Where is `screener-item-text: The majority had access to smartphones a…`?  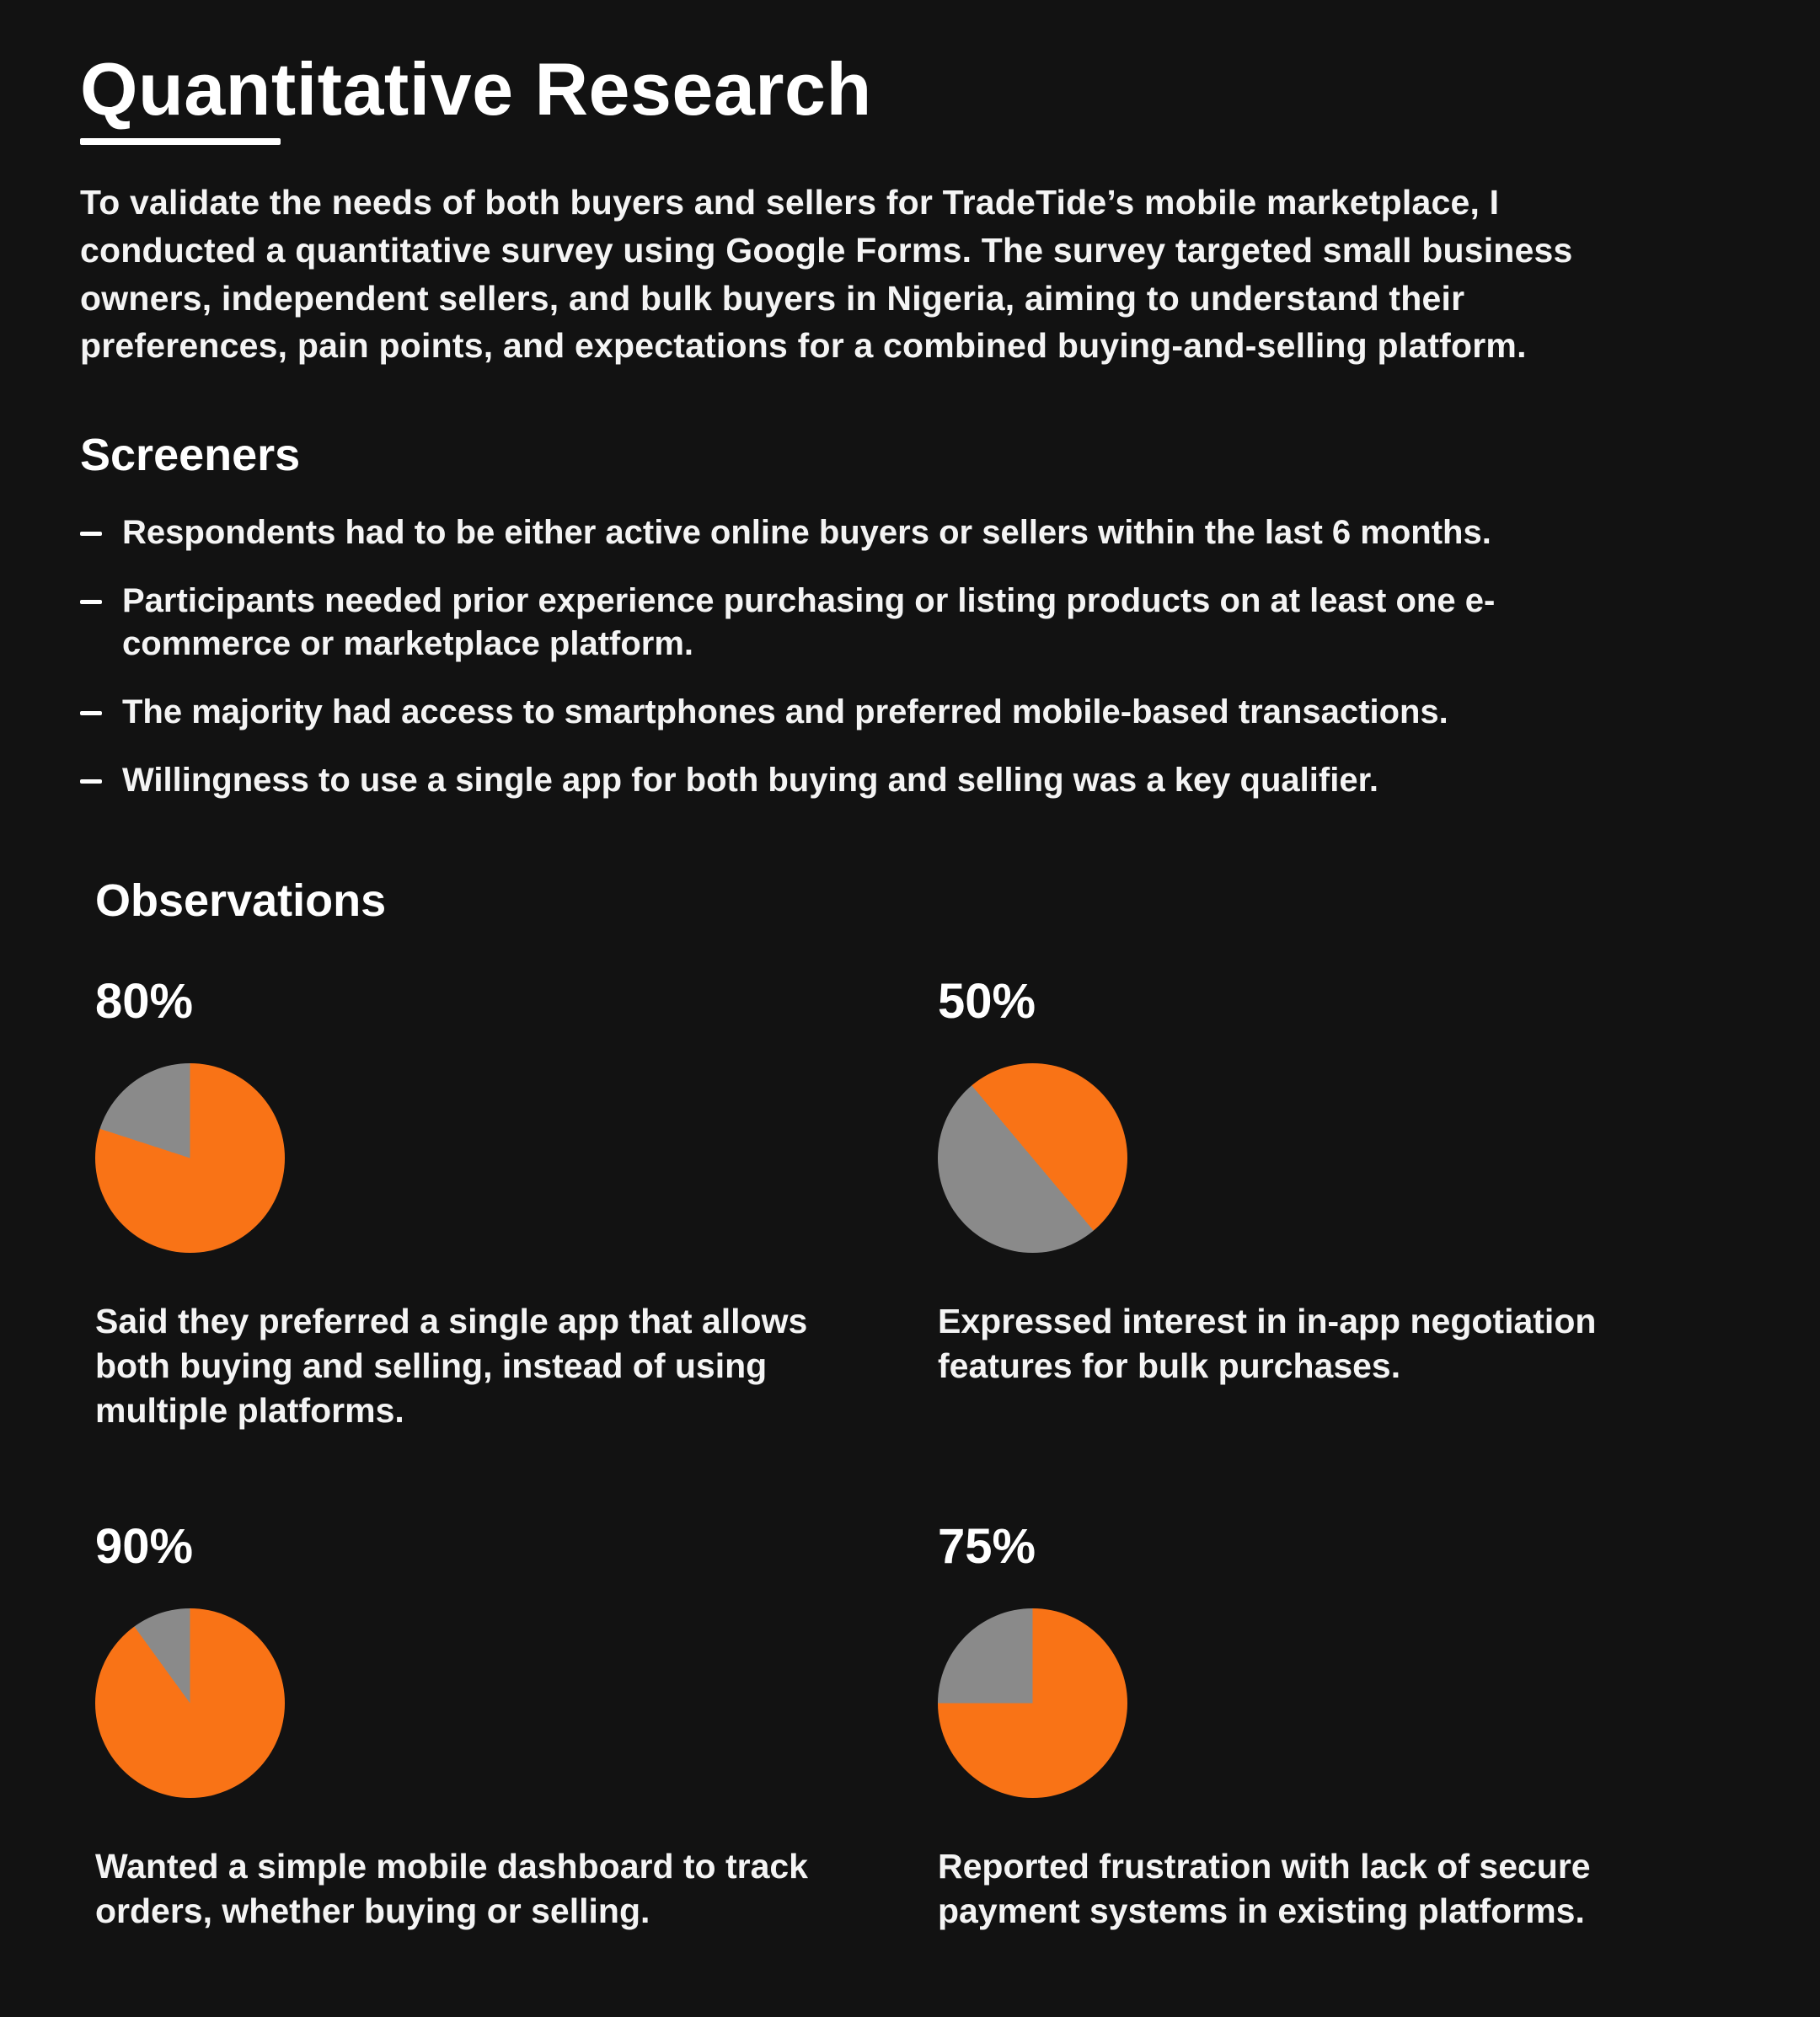
screener-item-text: The majority had access to smartphones a… is located at coordinates (785, 712).